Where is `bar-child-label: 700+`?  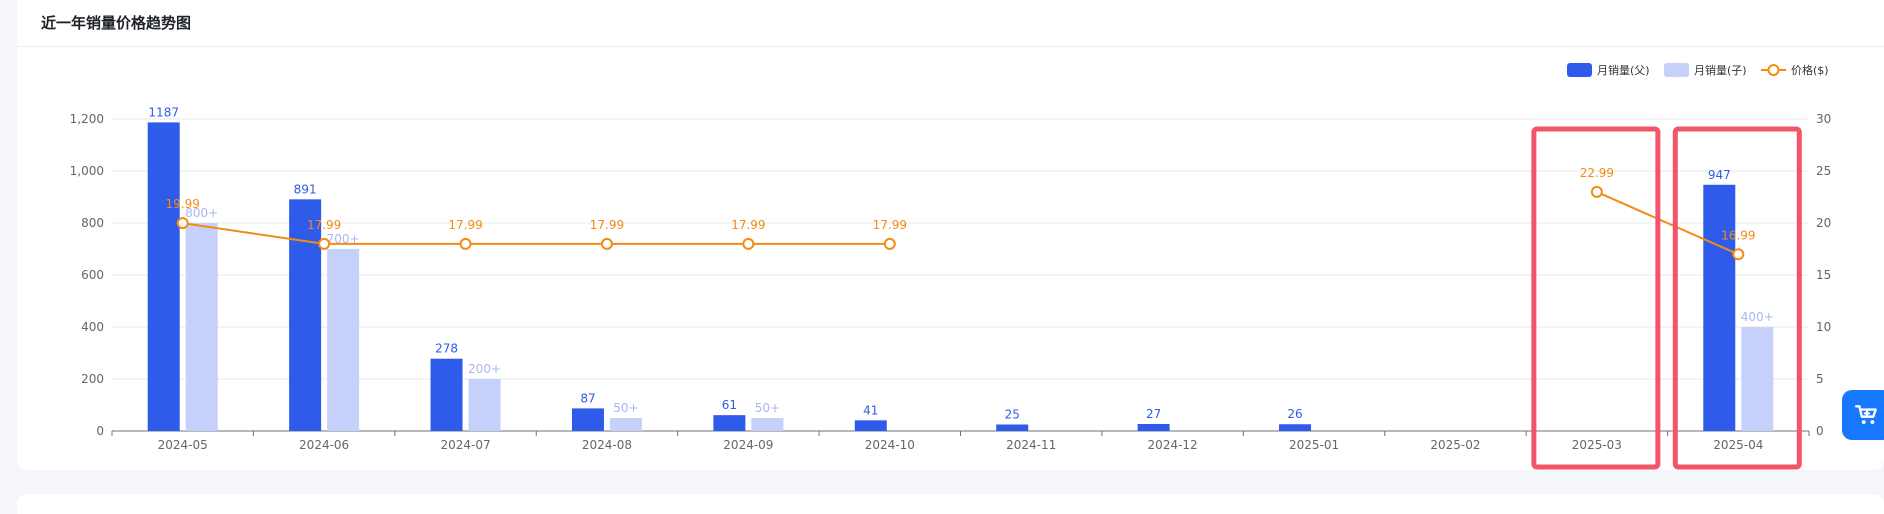
bar-child-label: 700+ is located at coordinates (343, 239).